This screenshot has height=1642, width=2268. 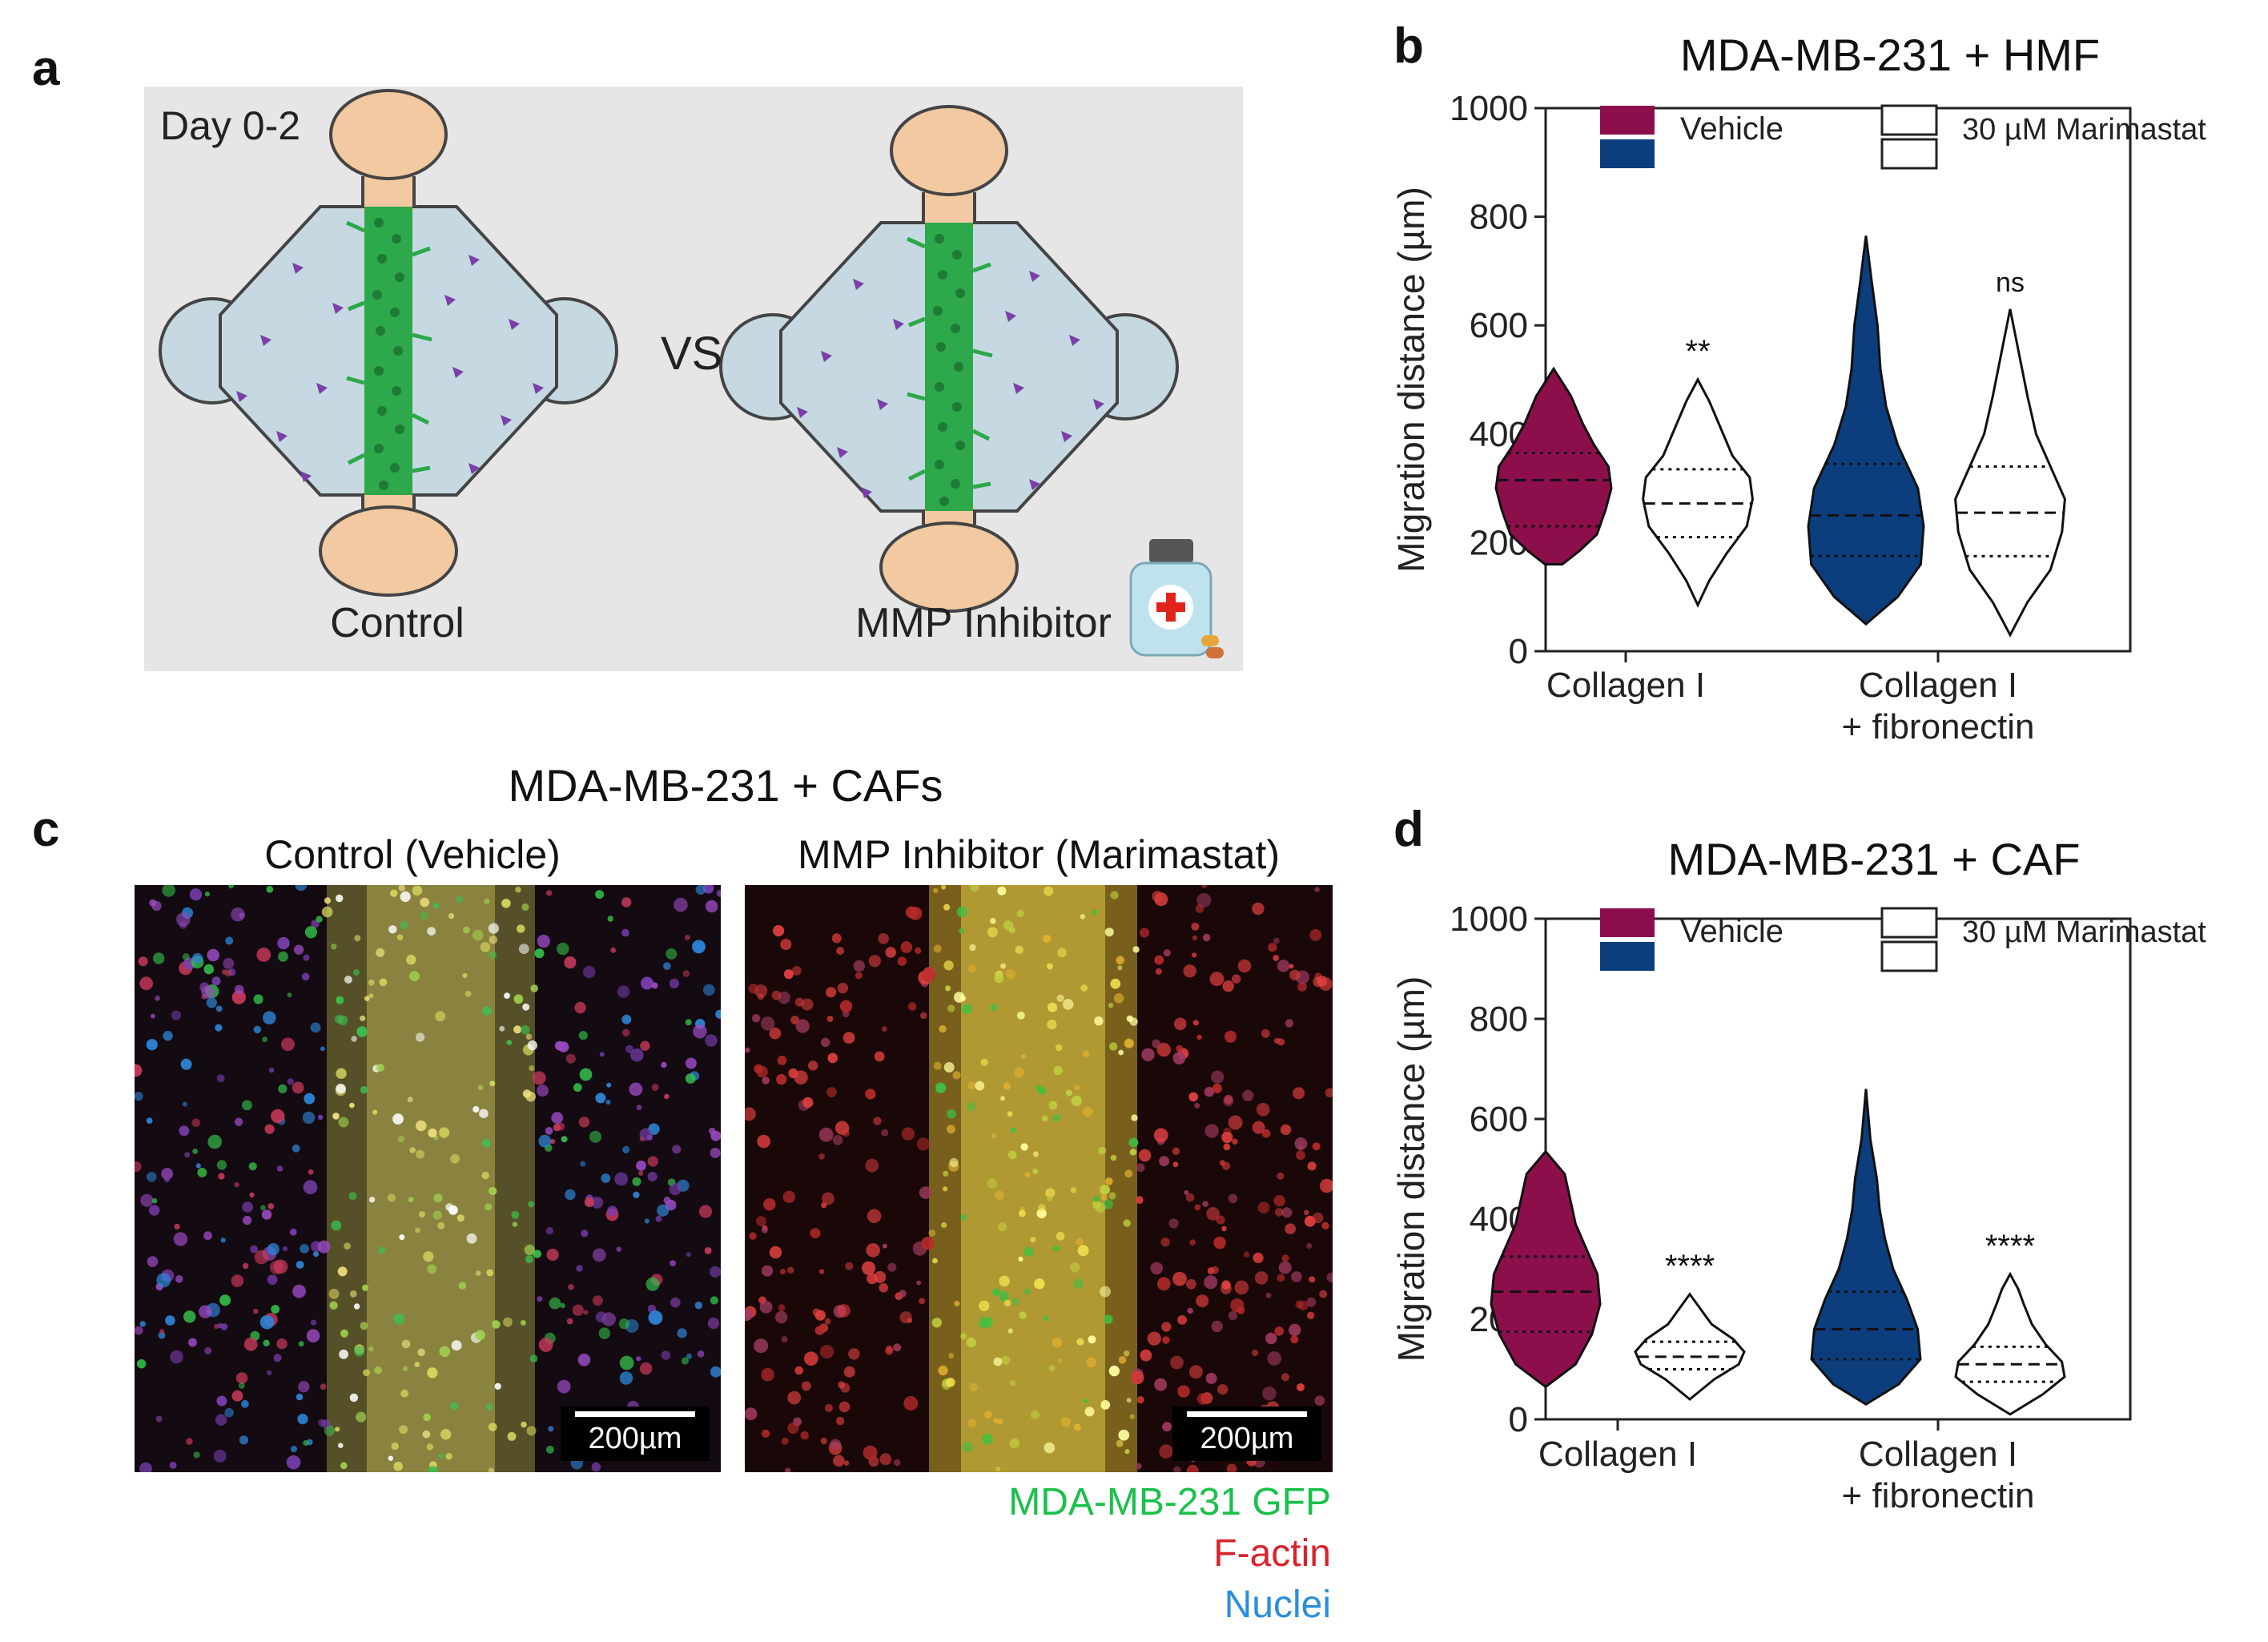 I want to click on chart-title: MDA-MB-231 + HMF, so click(x=1890, y=55).